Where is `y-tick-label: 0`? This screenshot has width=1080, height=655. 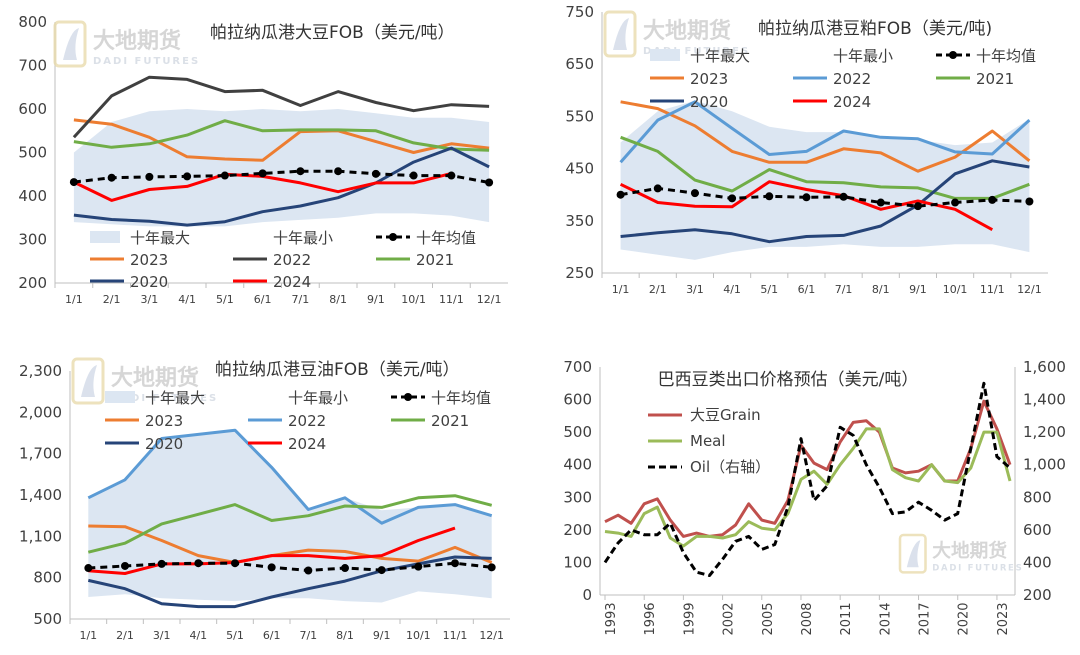
y-tick-label: 0 is located at coordinates (587, 595).